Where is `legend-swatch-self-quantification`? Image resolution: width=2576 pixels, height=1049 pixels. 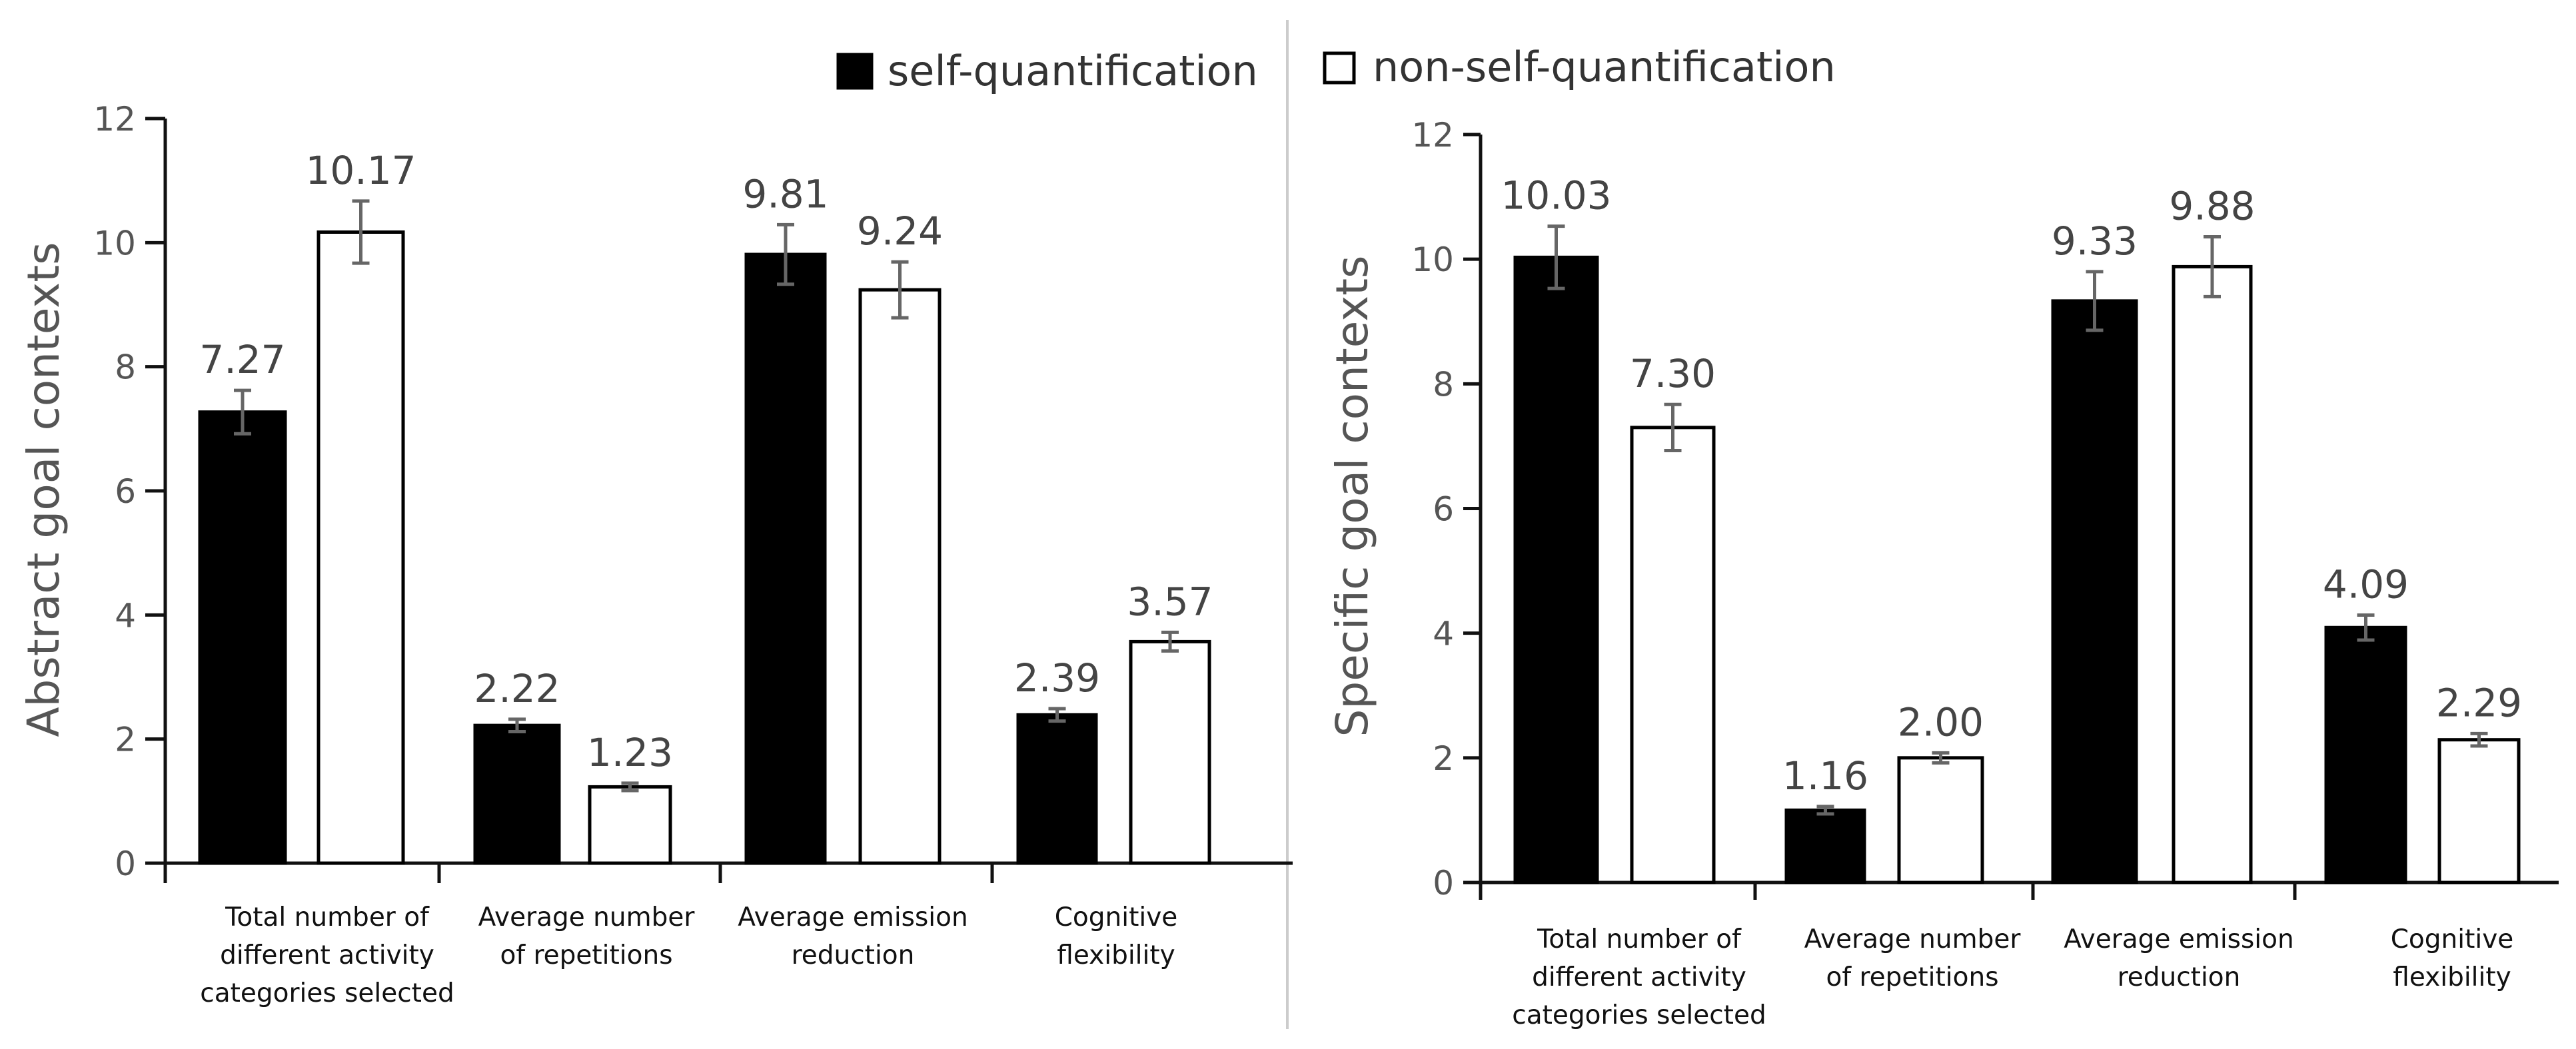
legend-swatch-self-quantification is located at coordinates (855, 71).